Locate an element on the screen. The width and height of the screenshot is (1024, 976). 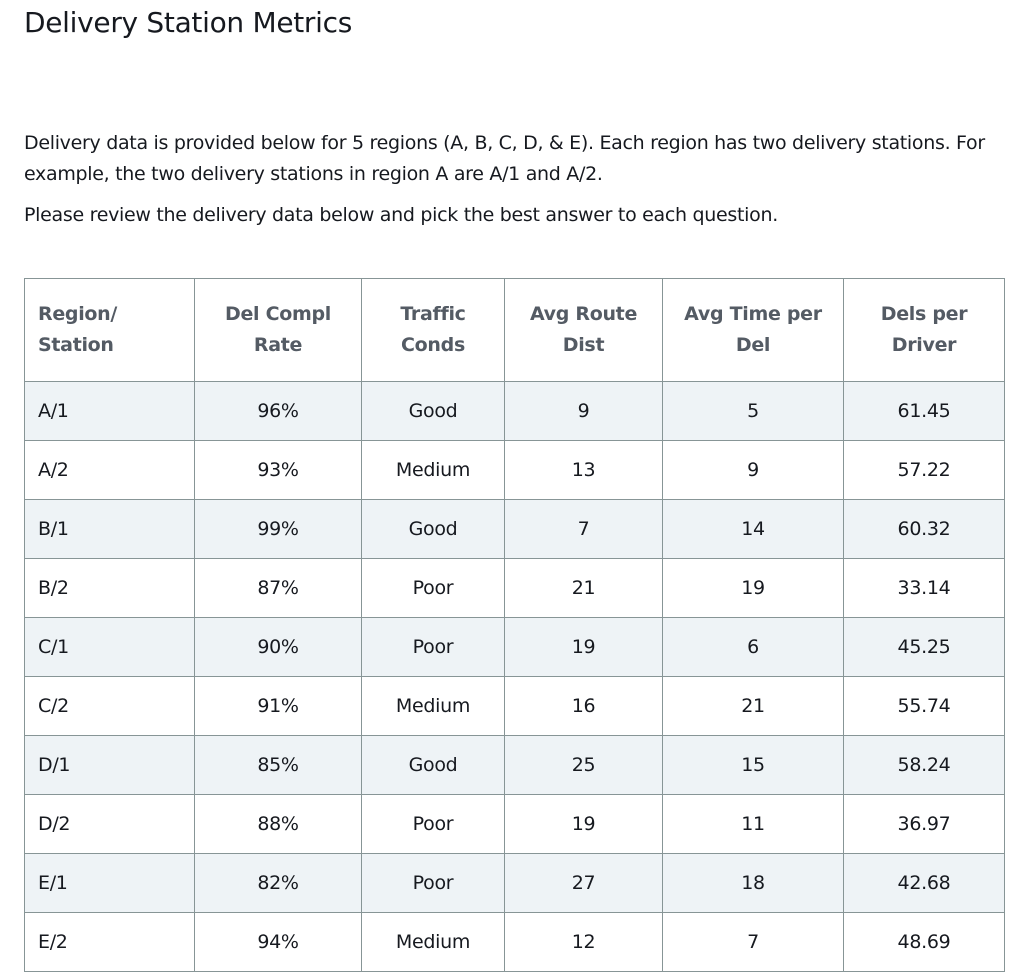
cell-region-station: D/1 is located at coordinates (109, 765).